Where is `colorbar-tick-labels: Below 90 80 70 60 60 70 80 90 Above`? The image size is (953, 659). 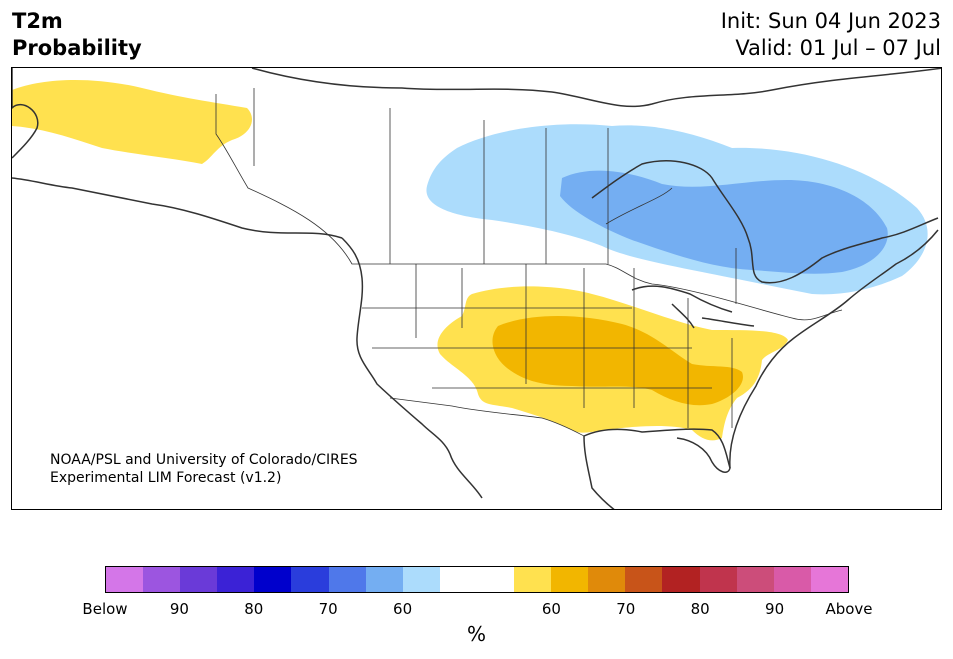
colorbar-tick-labels: Below 90 80 70 60 60 70 80 90 Above is located at coordinates (477, 609).